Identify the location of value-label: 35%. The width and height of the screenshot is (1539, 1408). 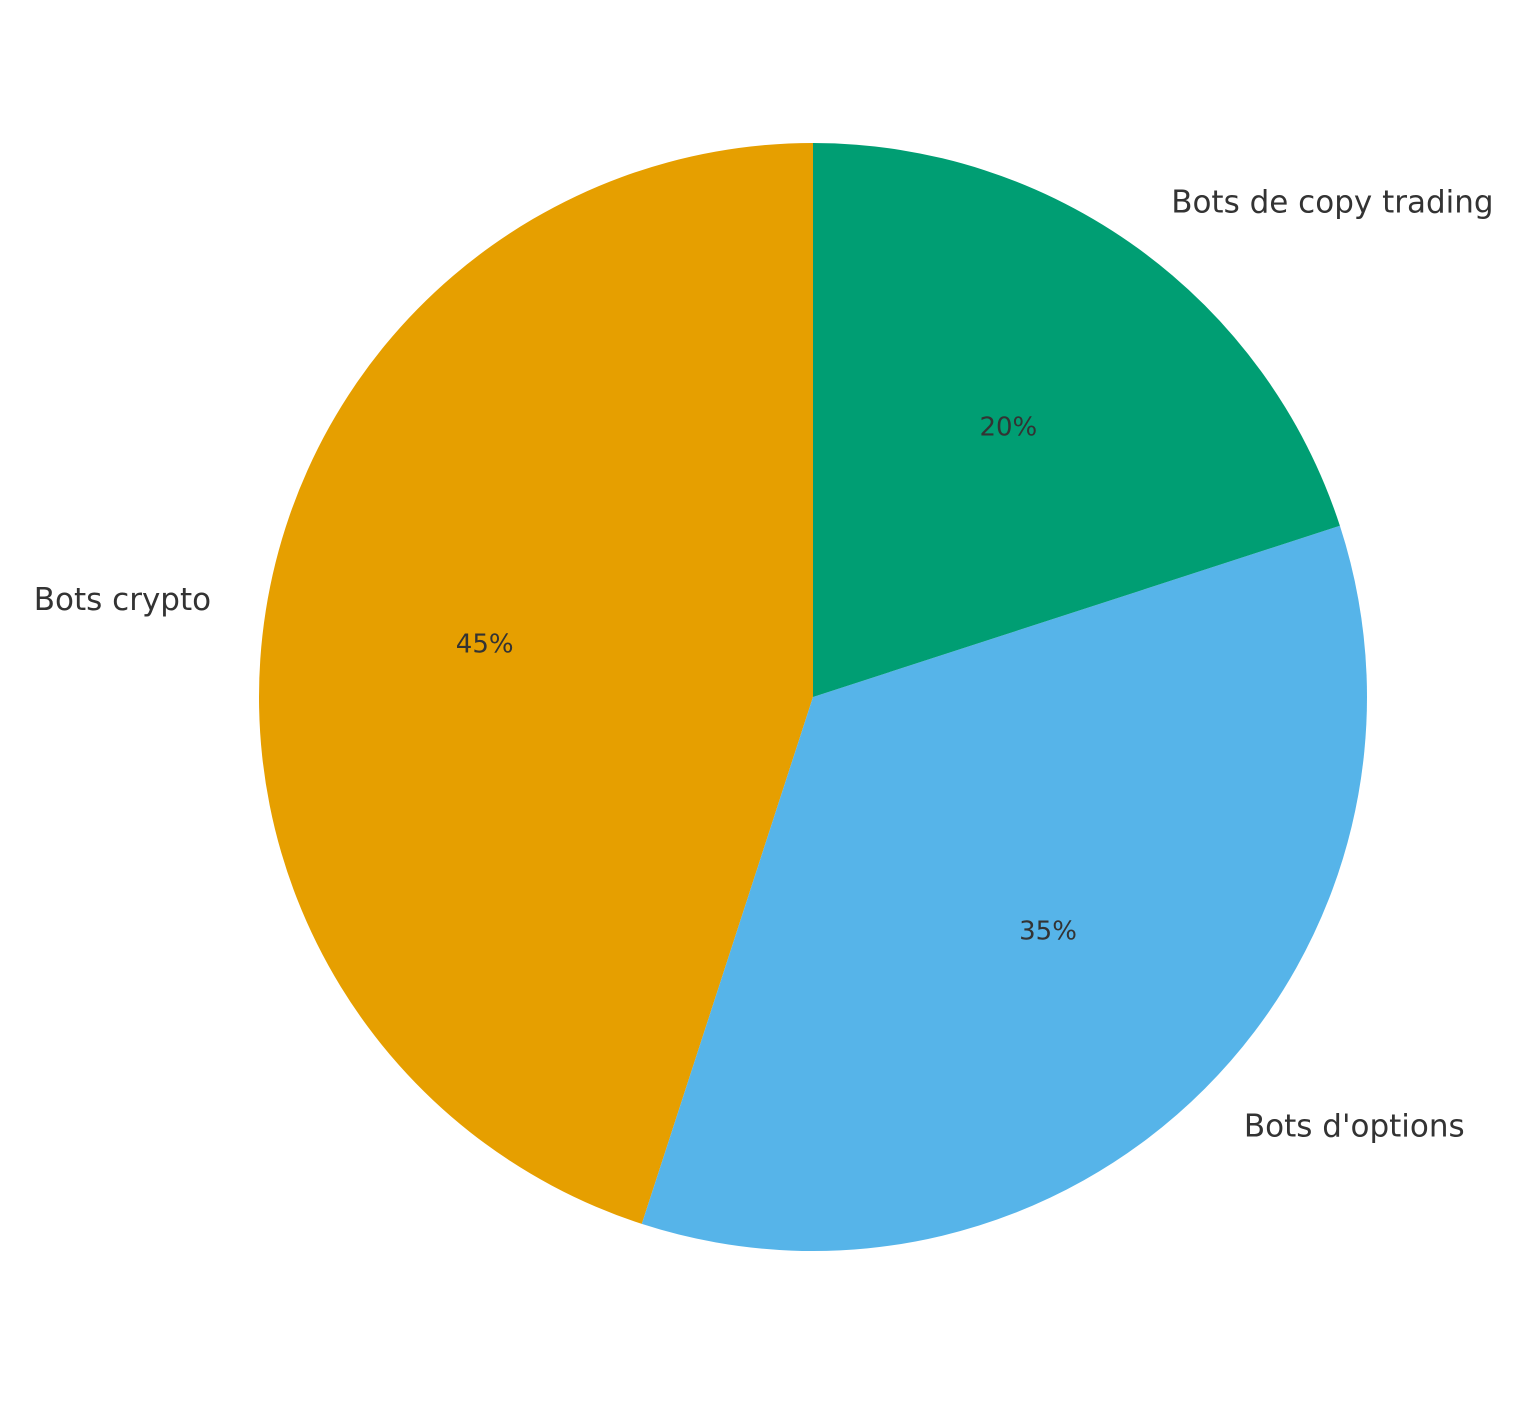
(1048, 932).